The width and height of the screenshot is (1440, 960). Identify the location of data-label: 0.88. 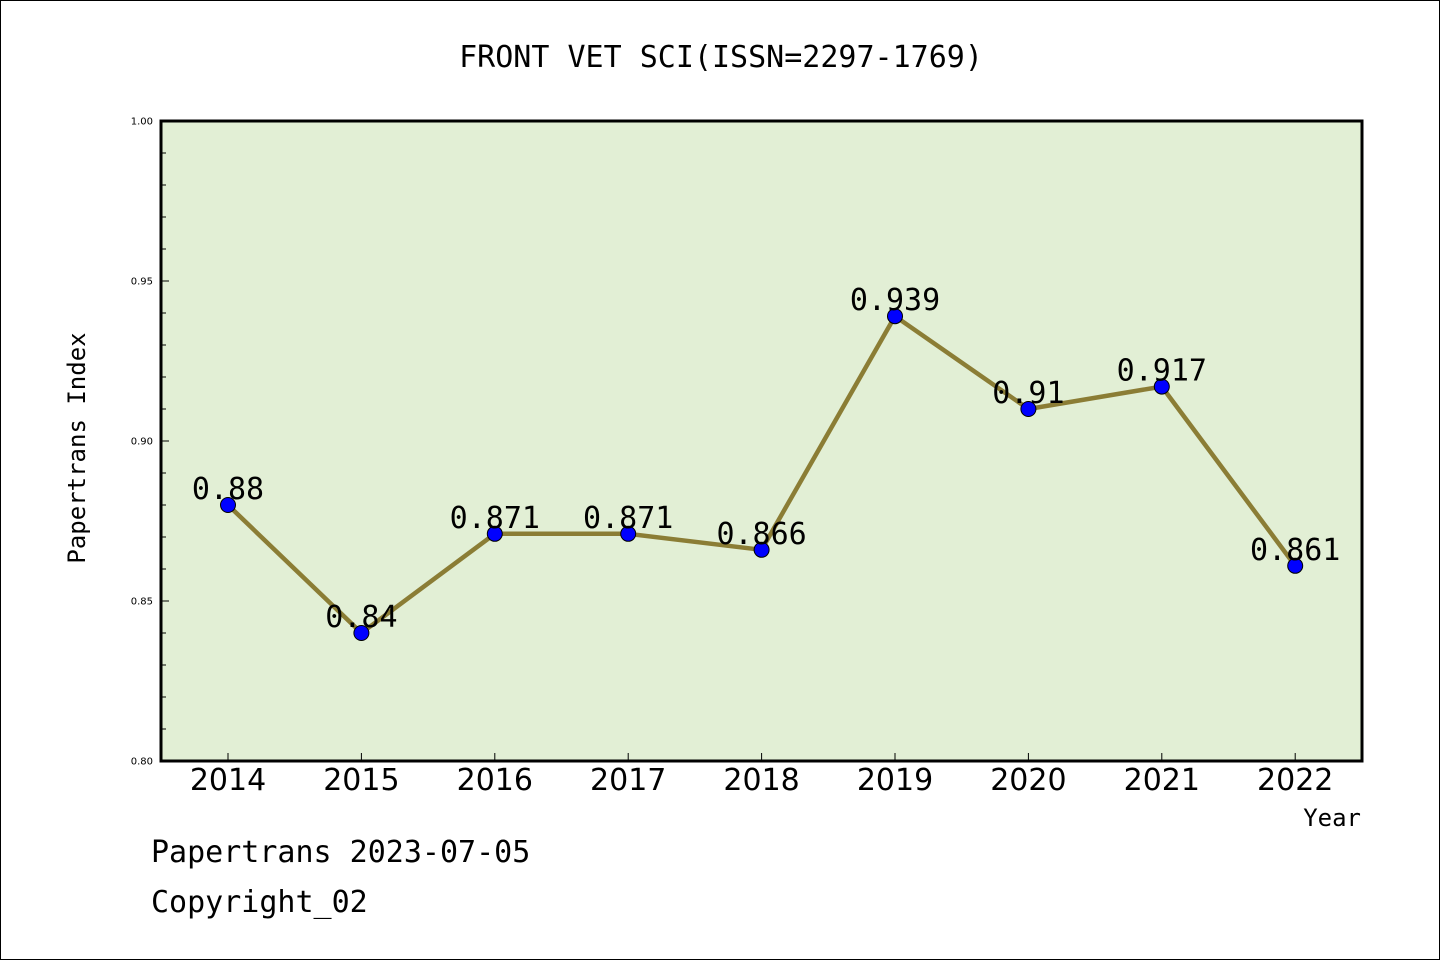
(228, 489).